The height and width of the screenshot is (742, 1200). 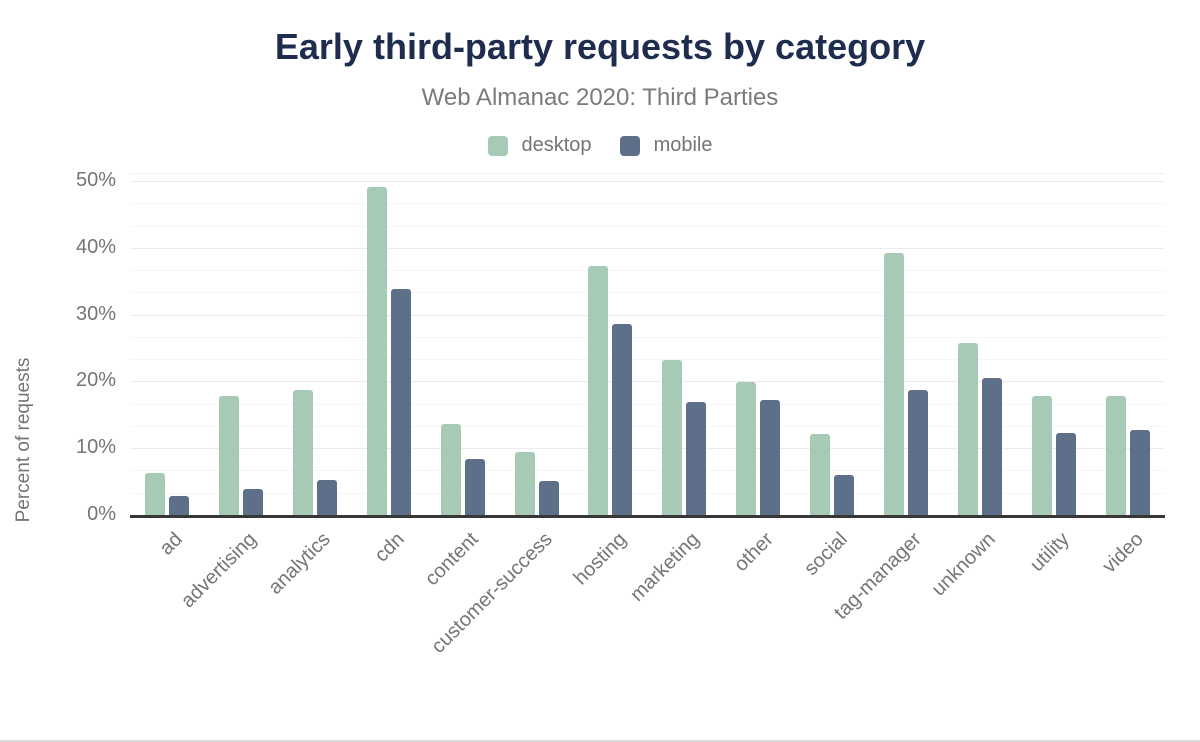 What do you see at coordinates (524, 483) in the screenshot?
I see `bar-desktop-customer-success` at bounding box center [524, 483].